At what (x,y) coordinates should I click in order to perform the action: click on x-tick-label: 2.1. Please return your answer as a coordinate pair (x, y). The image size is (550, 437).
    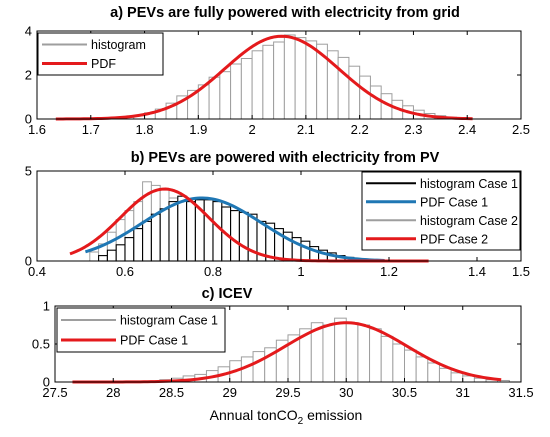
    Looking at the image, I should click on (306, 129).